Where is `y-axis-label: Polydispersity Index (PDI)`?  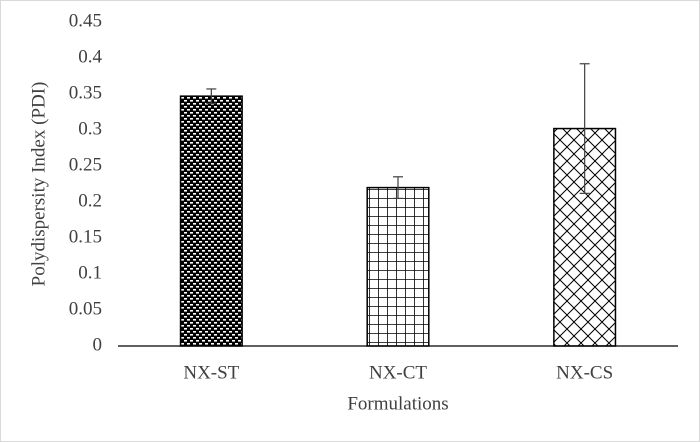 y-axis-label: Polydispersity Index (PDI) is located at coordinates (38, 184).